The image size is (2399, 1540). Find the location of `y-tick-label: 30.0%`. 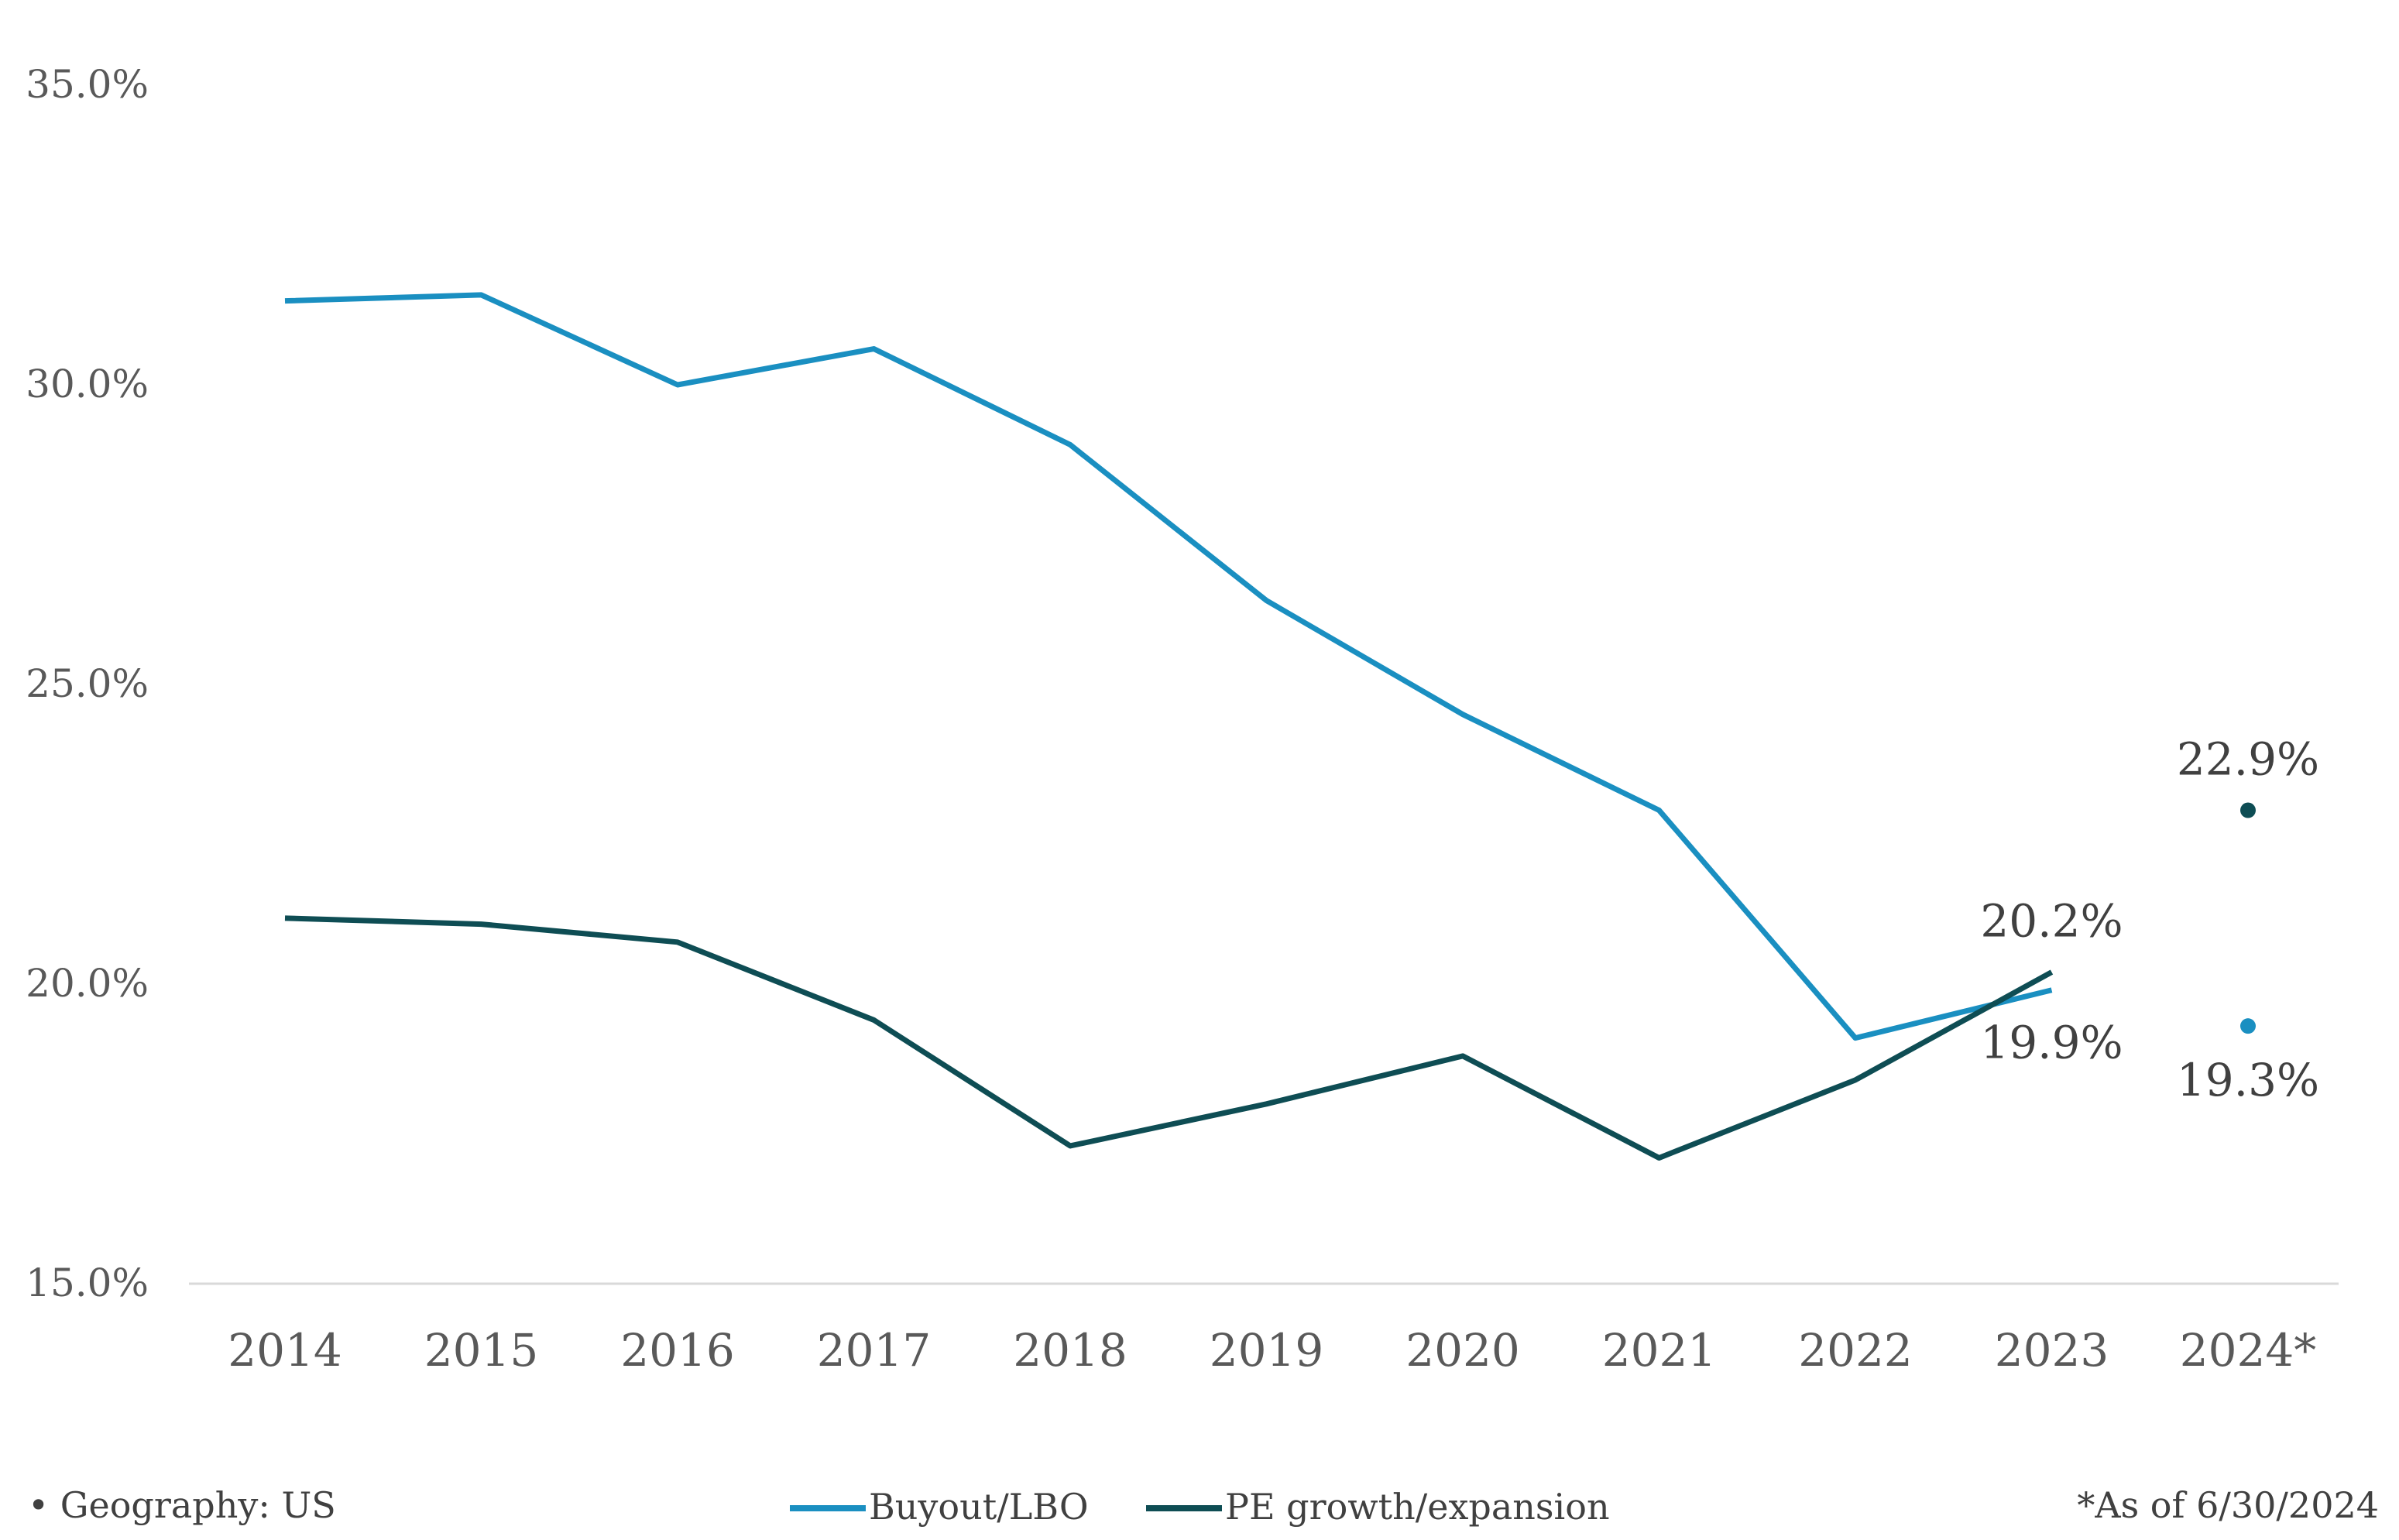

y-tick-label: 30.0% is located at coordinates (87, 384).